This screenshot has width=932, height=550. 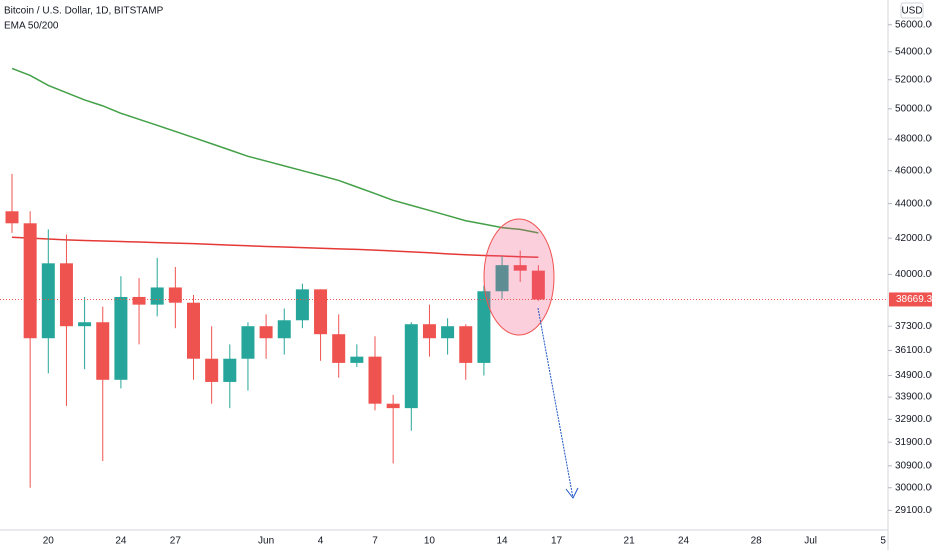 What do you see at coordinates (913, 397) in the screenshot?
I see `y-tick-label: 33900.00` at bounding box center [913, 397].